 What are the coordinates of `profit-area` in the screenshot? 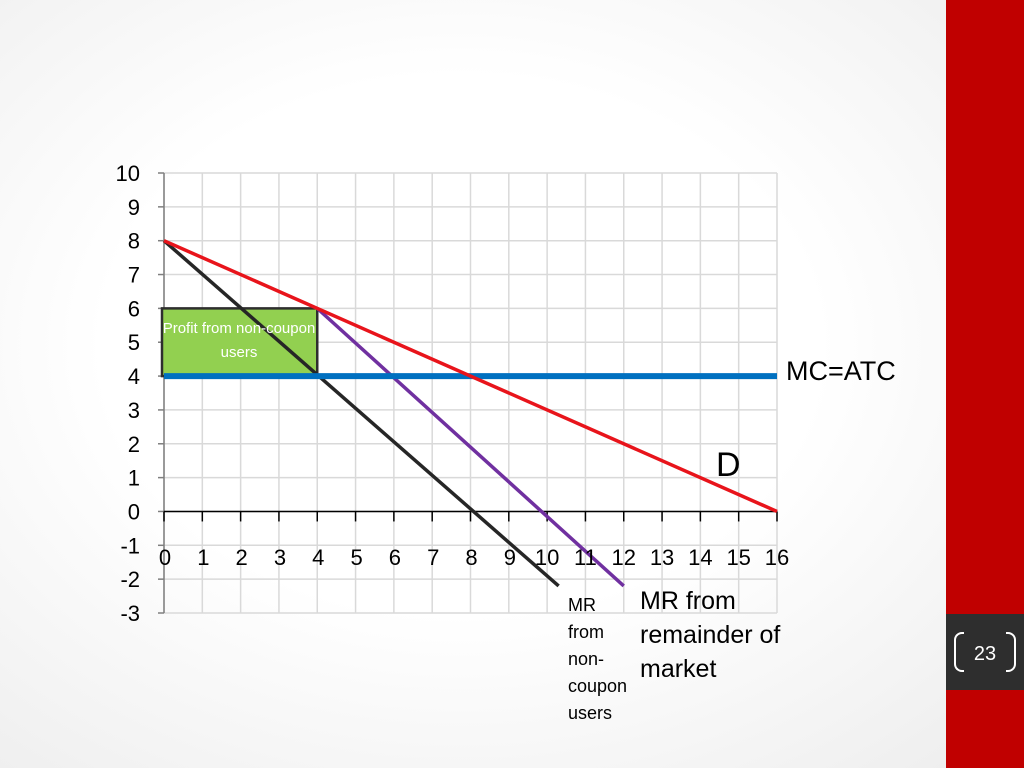 It's located at (239, 342).